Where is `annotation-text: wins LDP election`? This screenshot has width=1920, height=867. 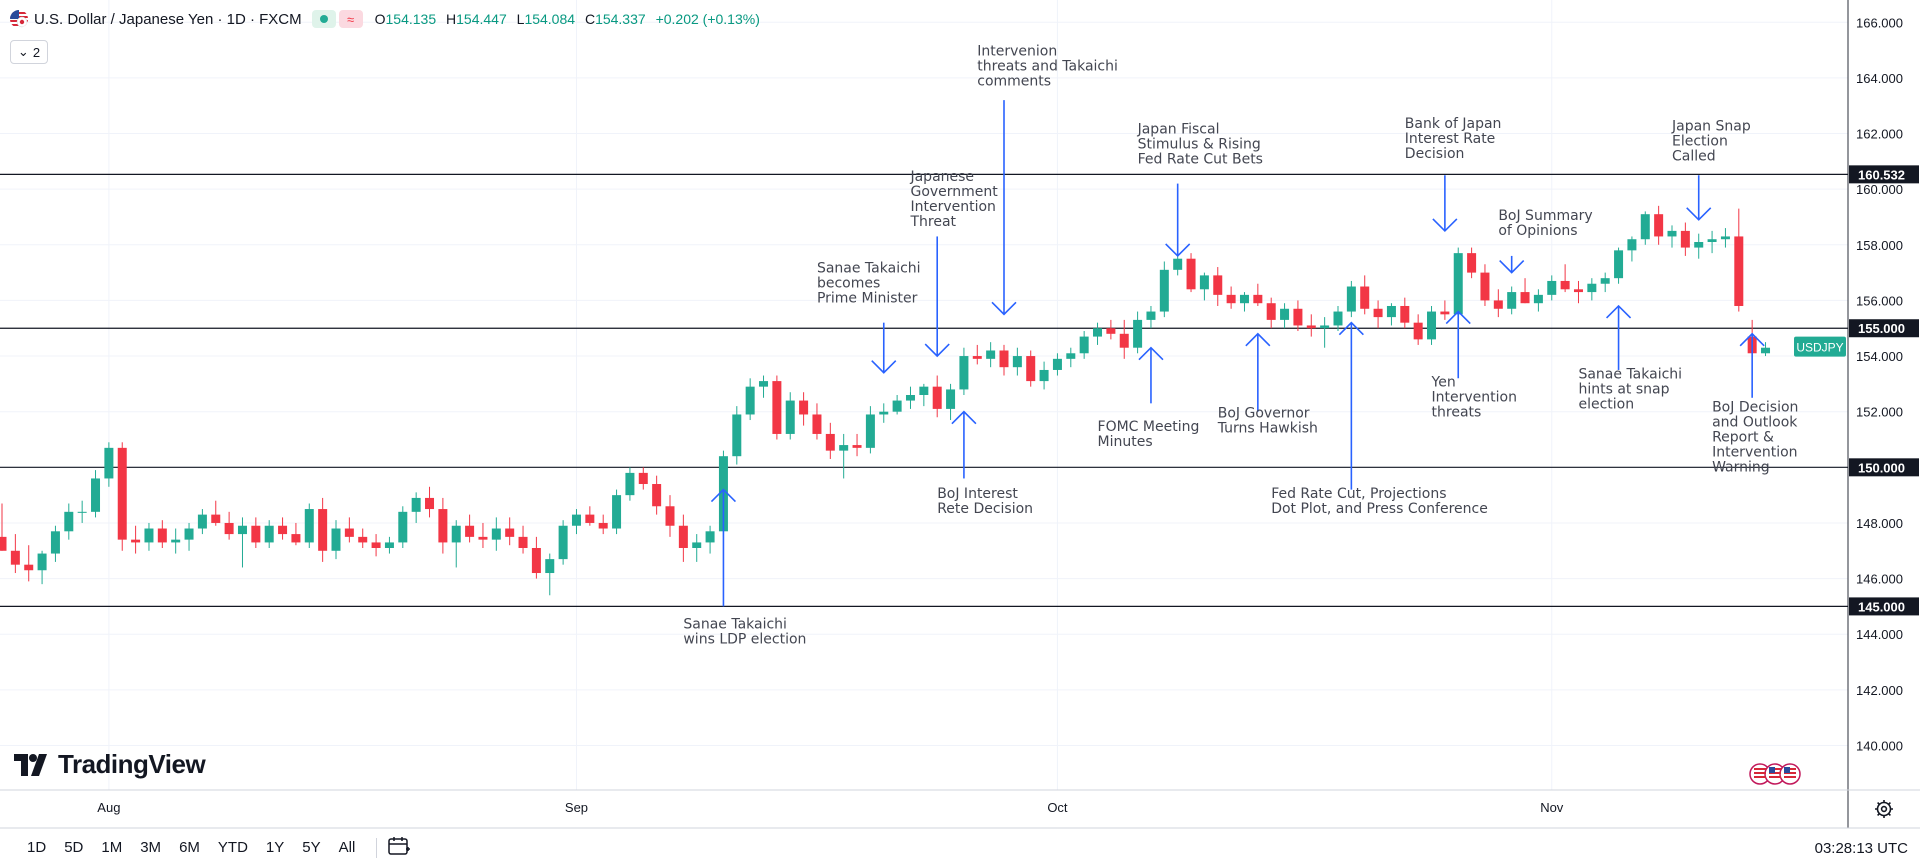 annotation-text: wins LDP election is located at coordinates (744, 640).